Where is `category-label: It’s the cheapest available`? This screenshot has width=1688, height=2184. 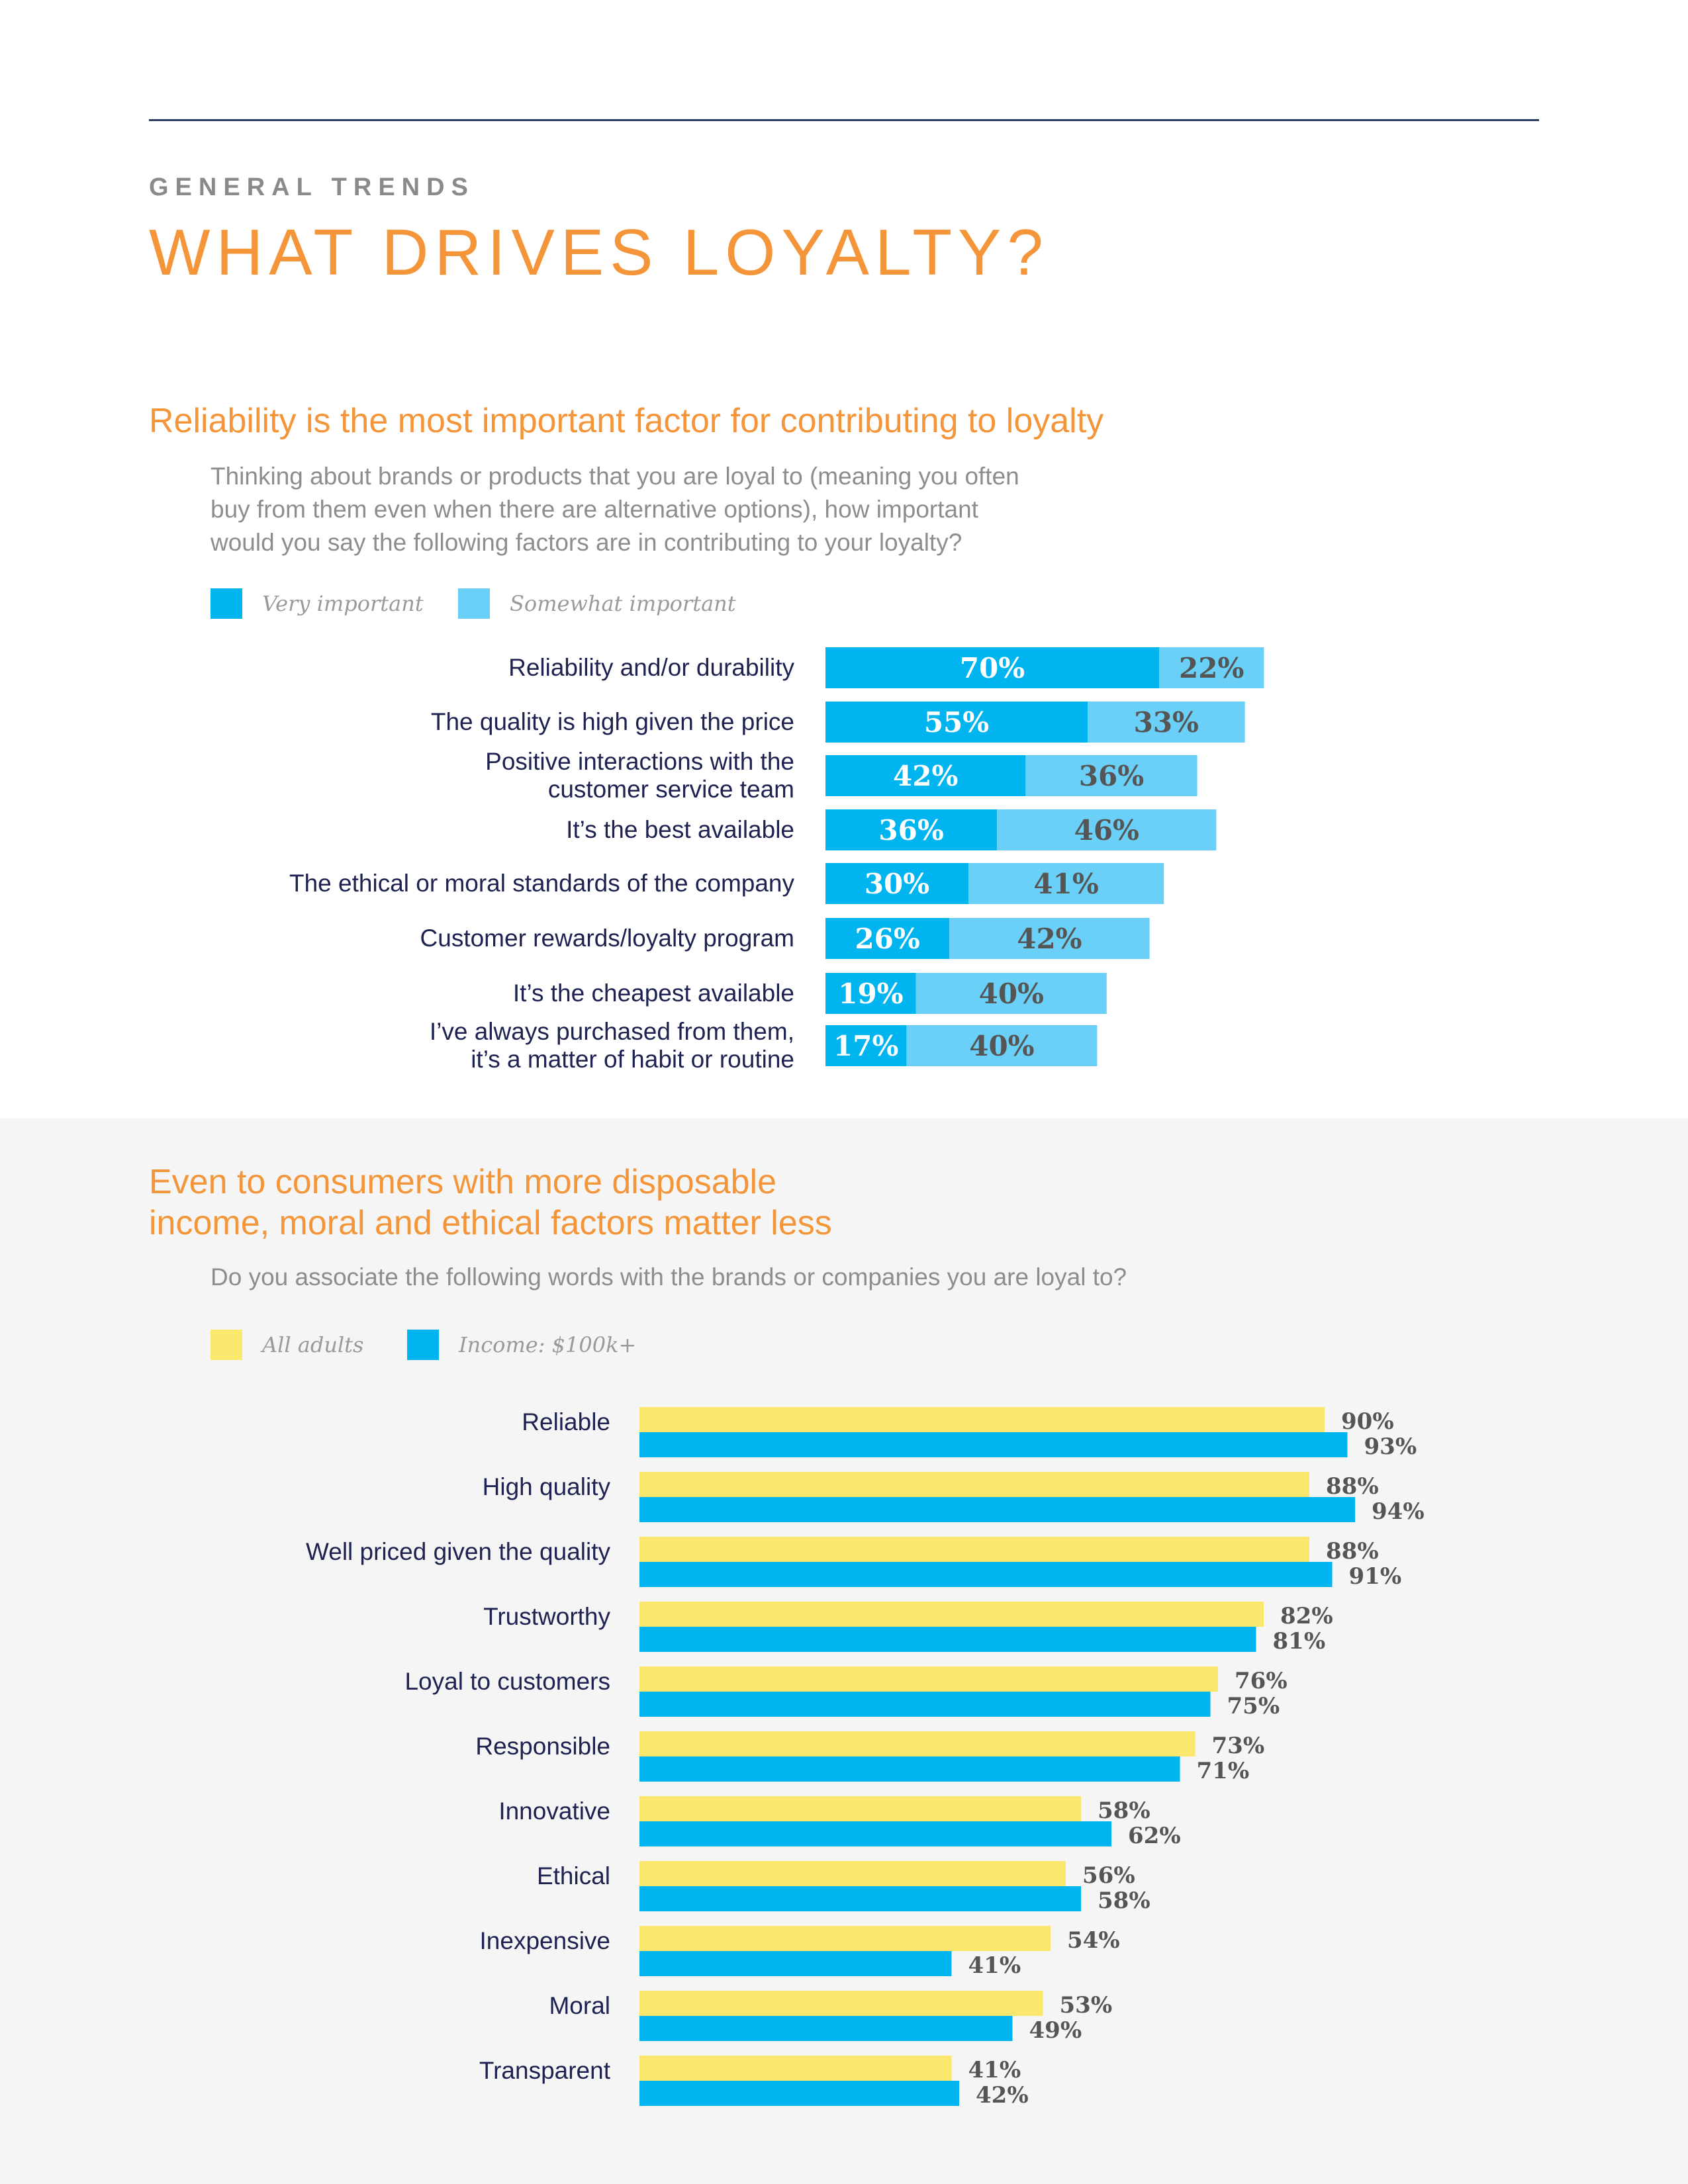
category-label: It’s the cheapest available is located at coordinates (653, 993).